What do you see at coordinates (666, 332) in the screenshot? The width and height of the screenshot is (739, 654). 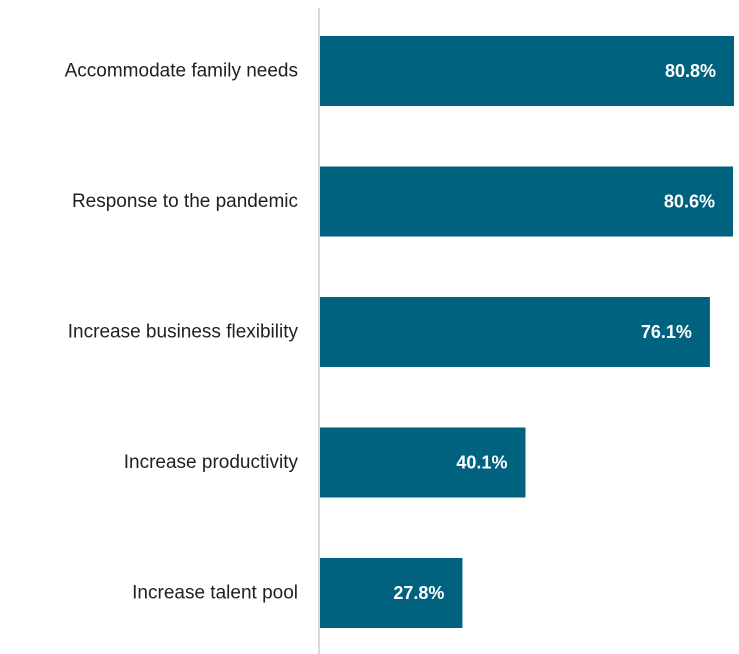 I see `value-label: 76.1%` at bounding box center [666, 332].